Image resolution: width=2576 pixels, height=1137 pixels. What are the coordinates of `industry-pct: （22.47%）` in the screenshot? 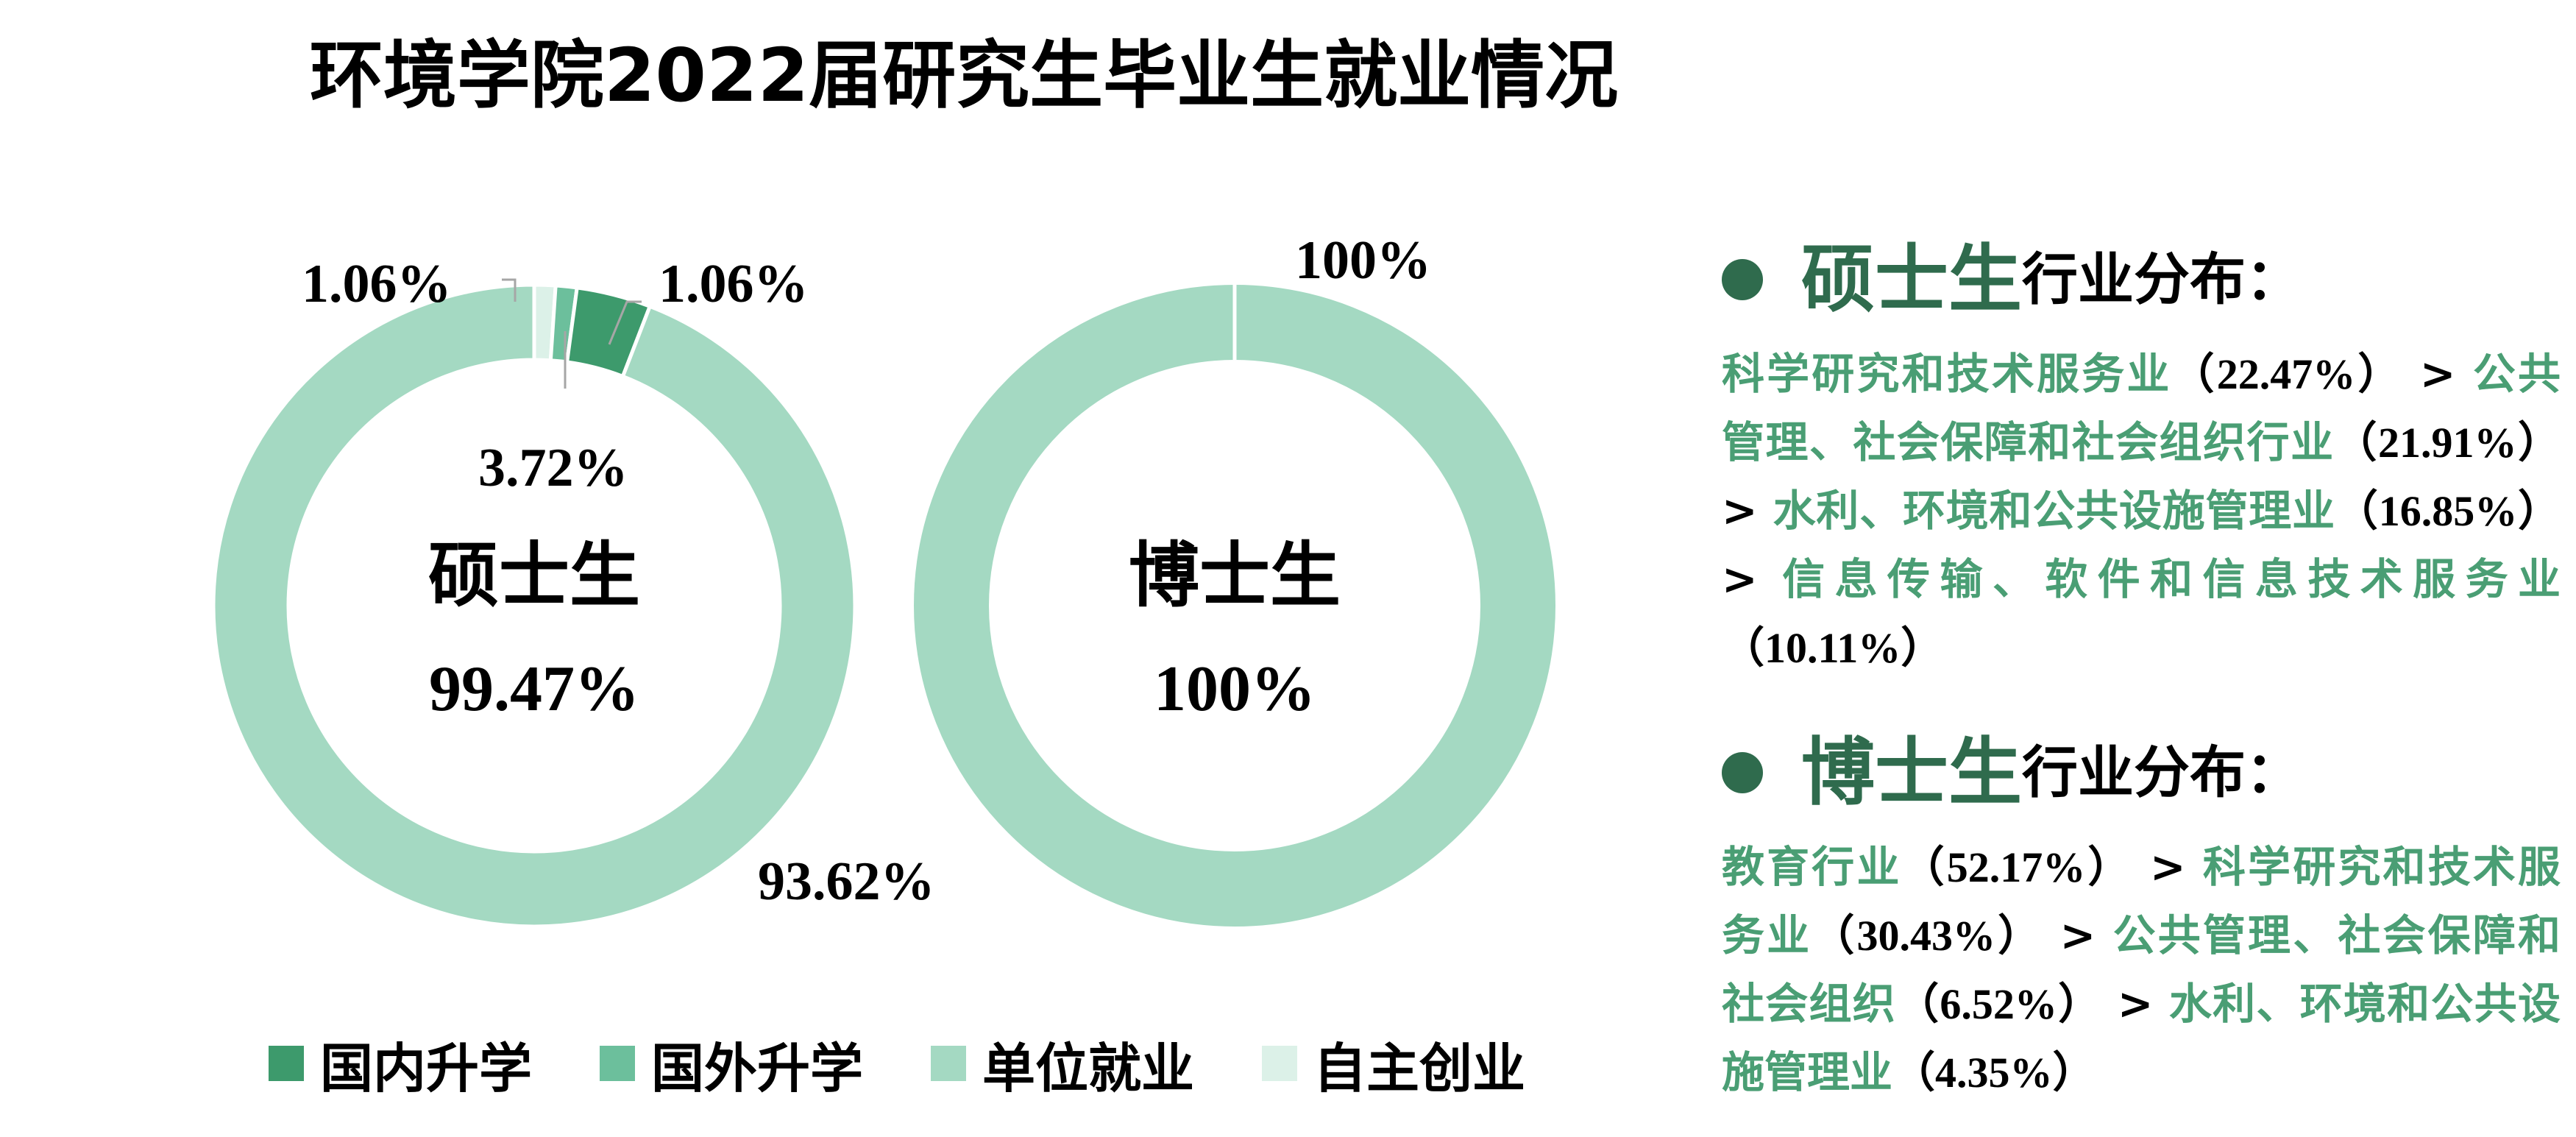 It's located at (2287, 374).